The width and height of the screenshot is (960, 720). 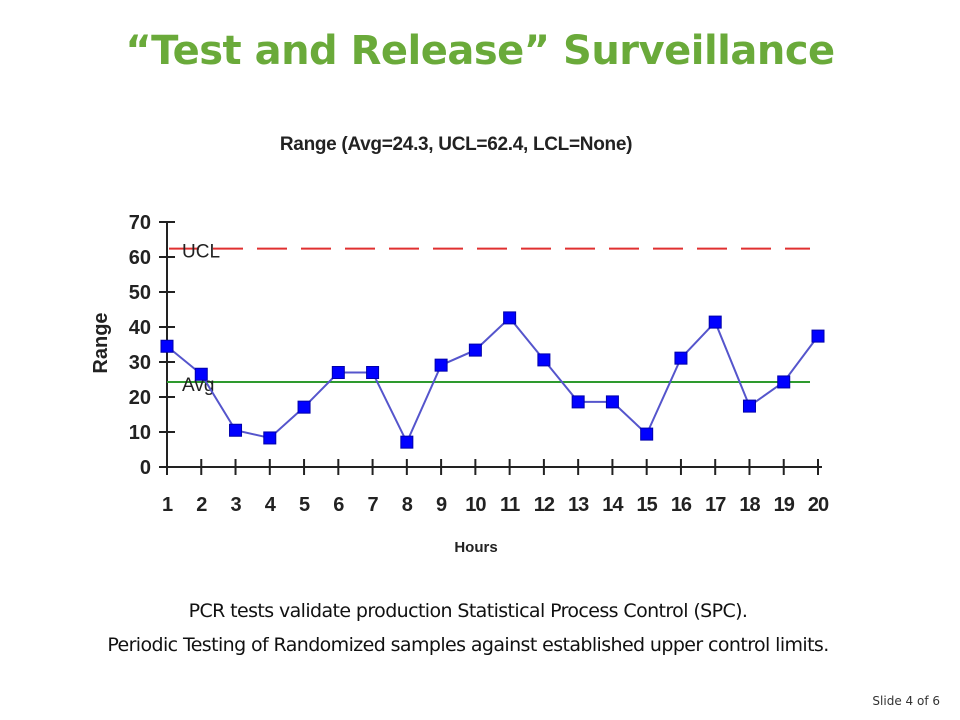 I want to click on x-tick-label: 12, so click(x=544, y=505).